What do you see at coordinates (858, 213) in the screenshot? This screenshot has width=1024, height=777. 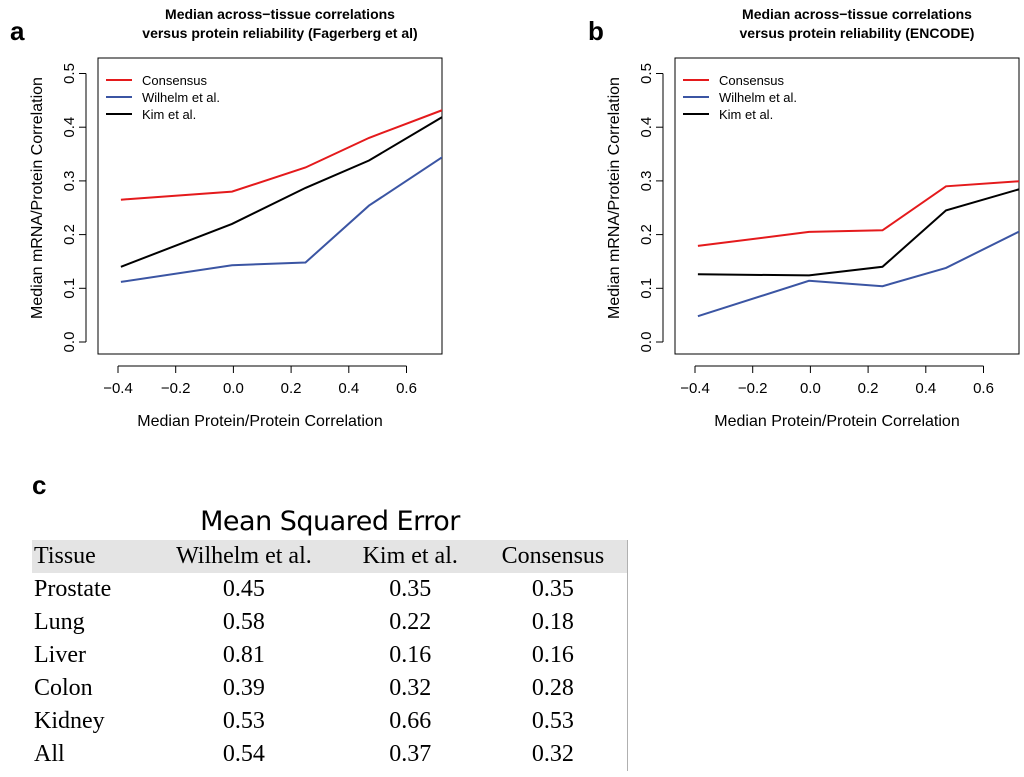 I see `series-line-consensus-b` at bounding box center [858, 213].